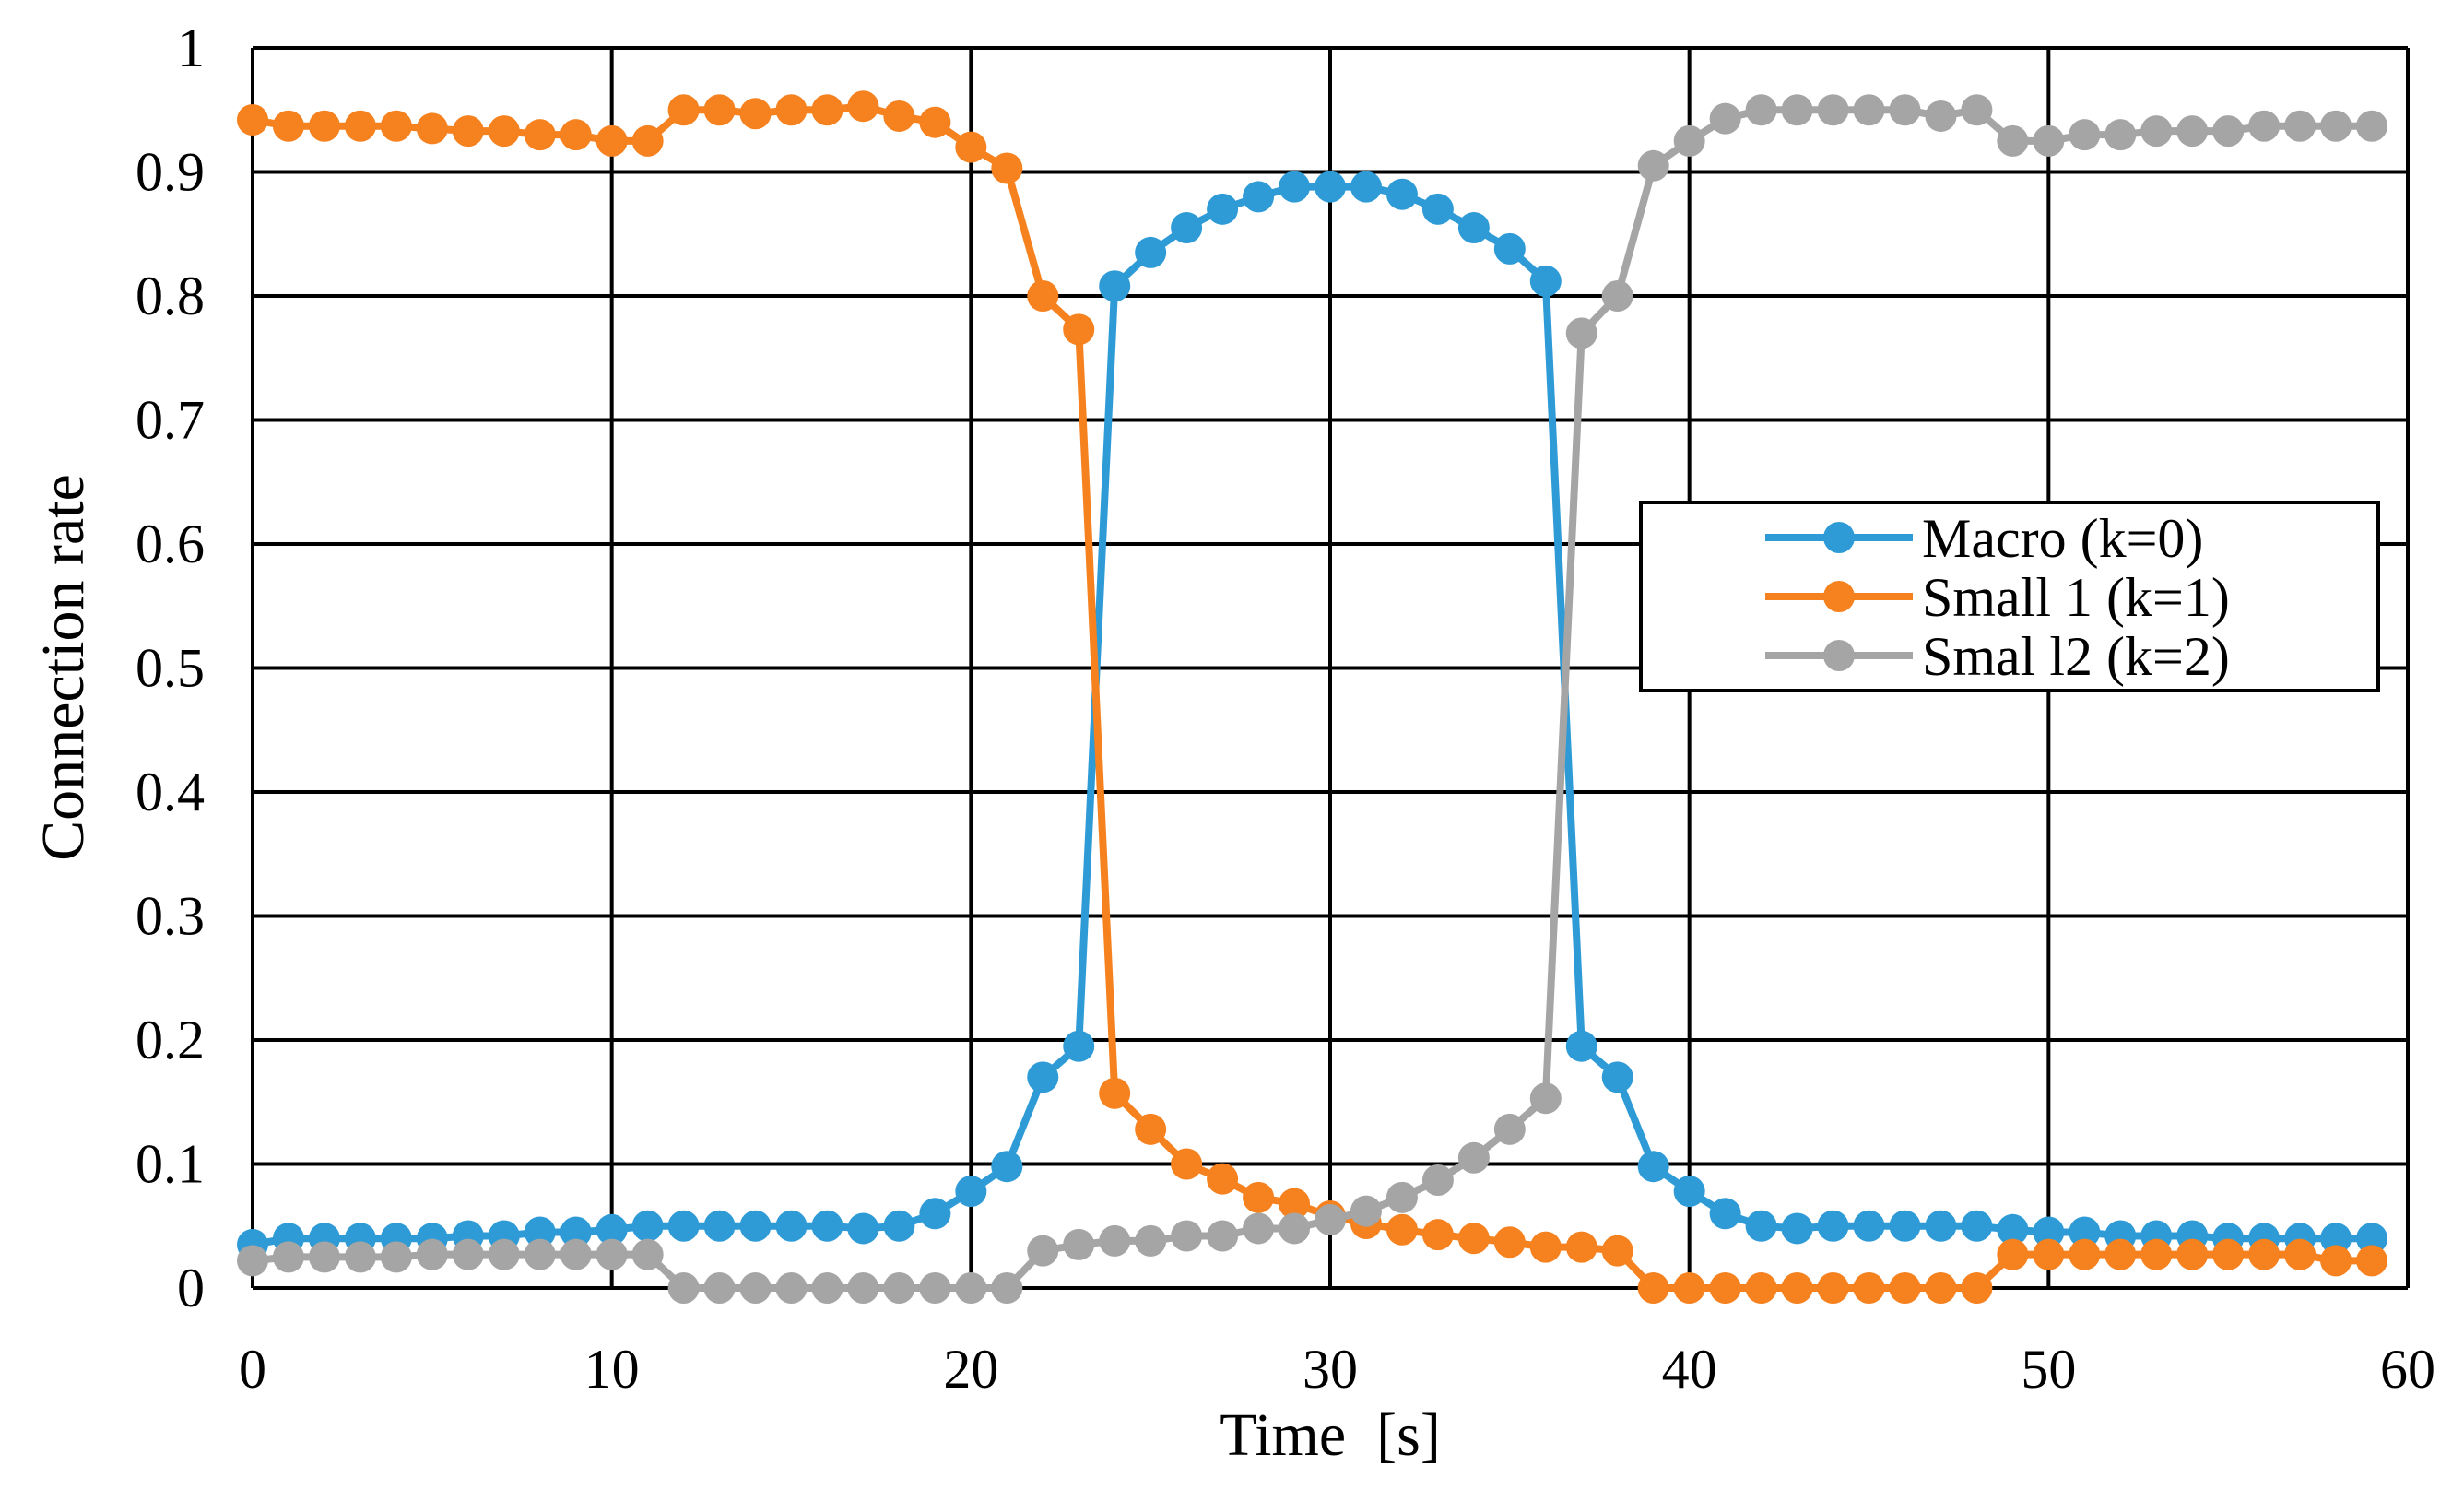 This screenshot has width=2464, height=1489. Describe the element at coordinates (171, 916) in the screenshot. I see `y-tick-label: 0.3` at that location.